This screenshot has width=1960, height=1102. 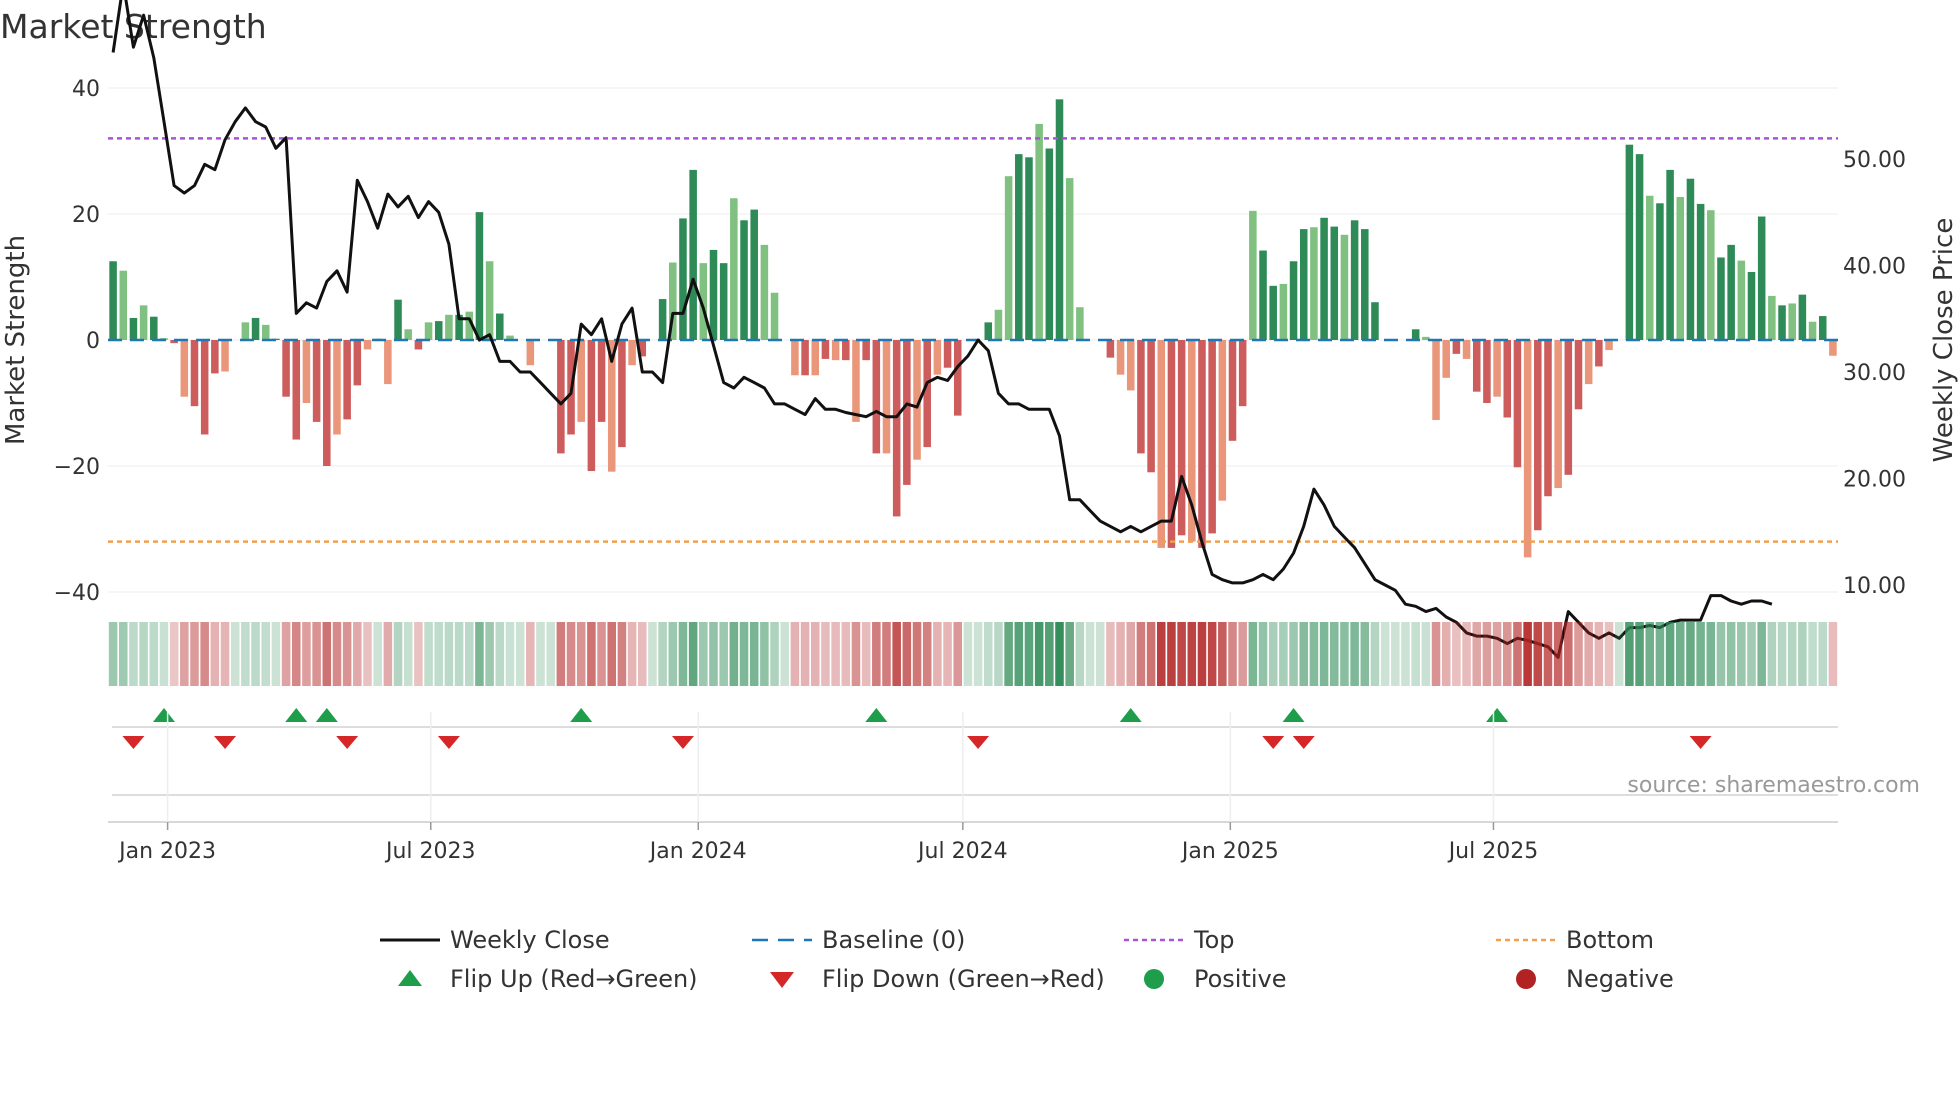 I want to click on legend-item-bottom: Bottom, so click(x=1575, y=940).